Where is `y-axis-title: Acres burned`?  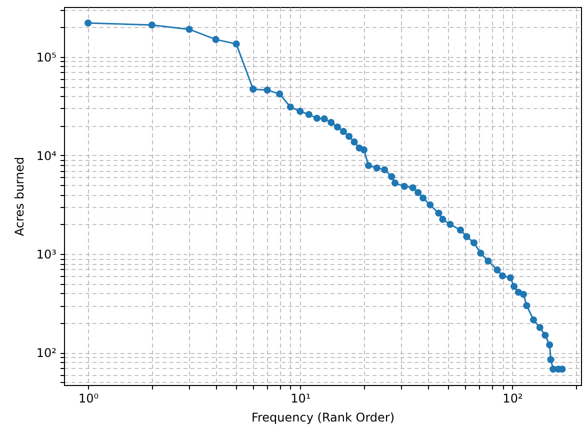
y-axis-title: Acres burned is located at coordinates (19, 196).